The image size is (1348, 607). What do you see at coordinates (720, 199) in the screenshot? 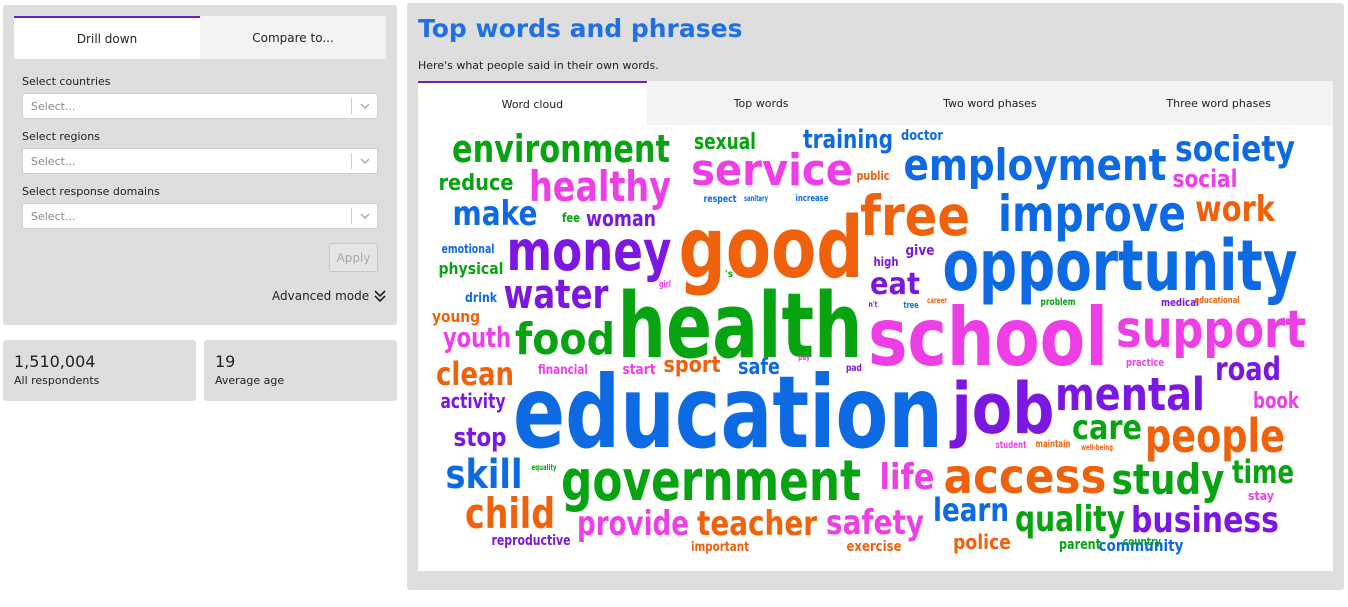
I see `word-cloud-word: respect` at bounding box center [720, 199].